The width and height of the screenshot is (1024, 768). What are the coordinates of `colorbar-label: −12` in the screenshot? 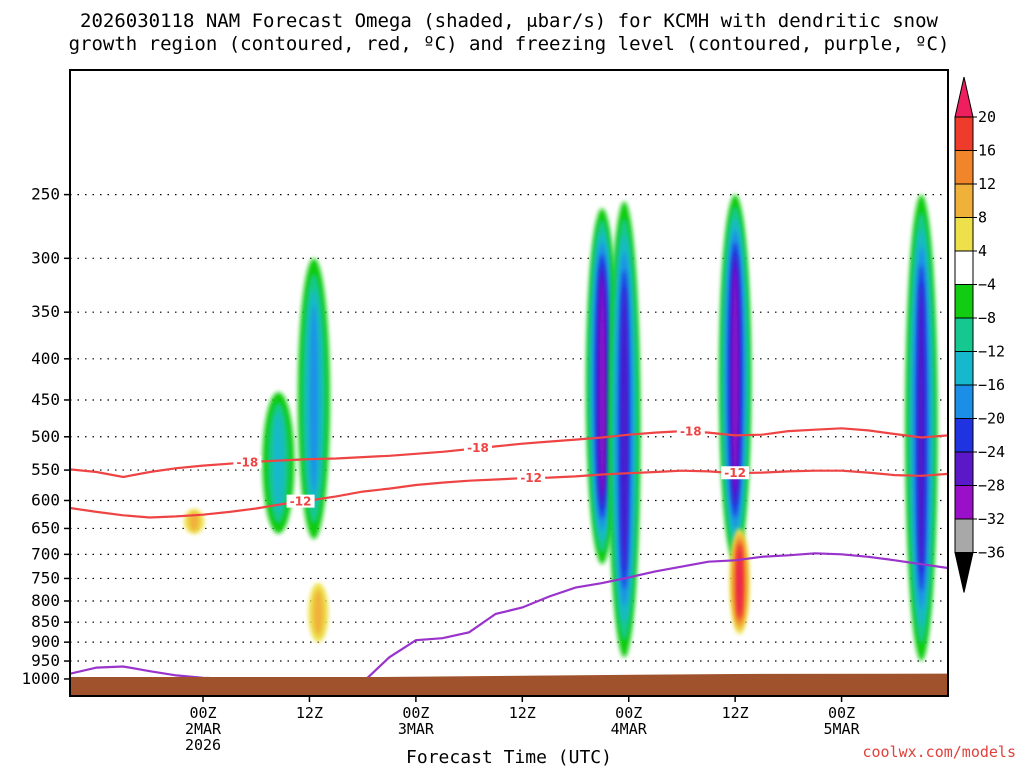 It's located at (991, 352).